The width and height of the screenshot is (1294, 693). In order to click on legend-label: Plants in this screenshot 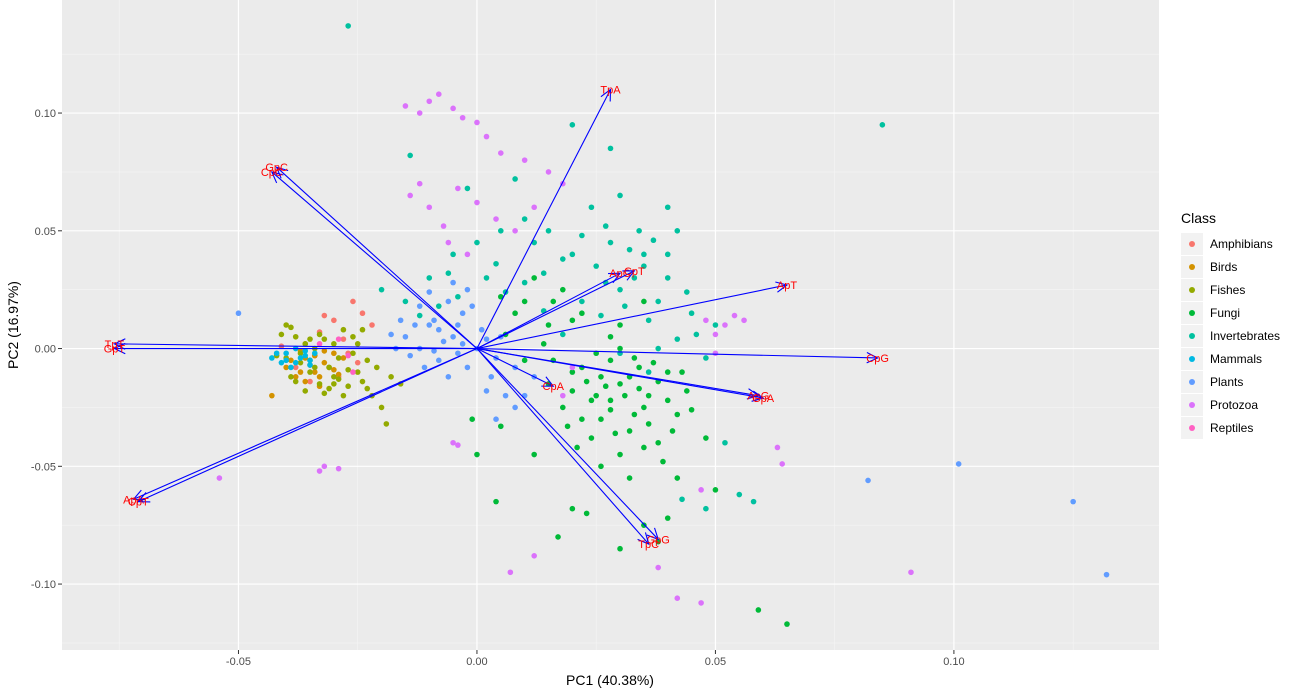, I will do `click(1226, 382)`.